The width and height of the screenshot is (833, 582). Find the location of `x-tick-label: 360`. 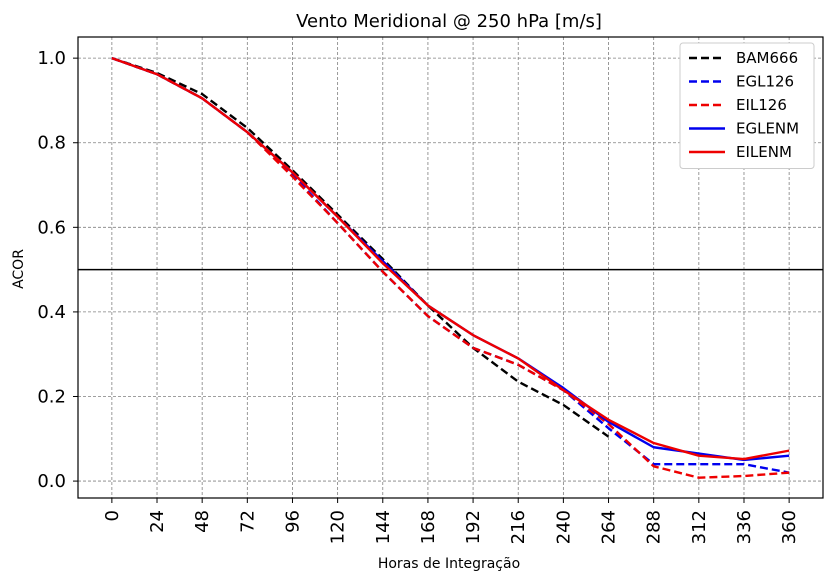

x-tick-label: 360 is located at coordinates (789, 527).